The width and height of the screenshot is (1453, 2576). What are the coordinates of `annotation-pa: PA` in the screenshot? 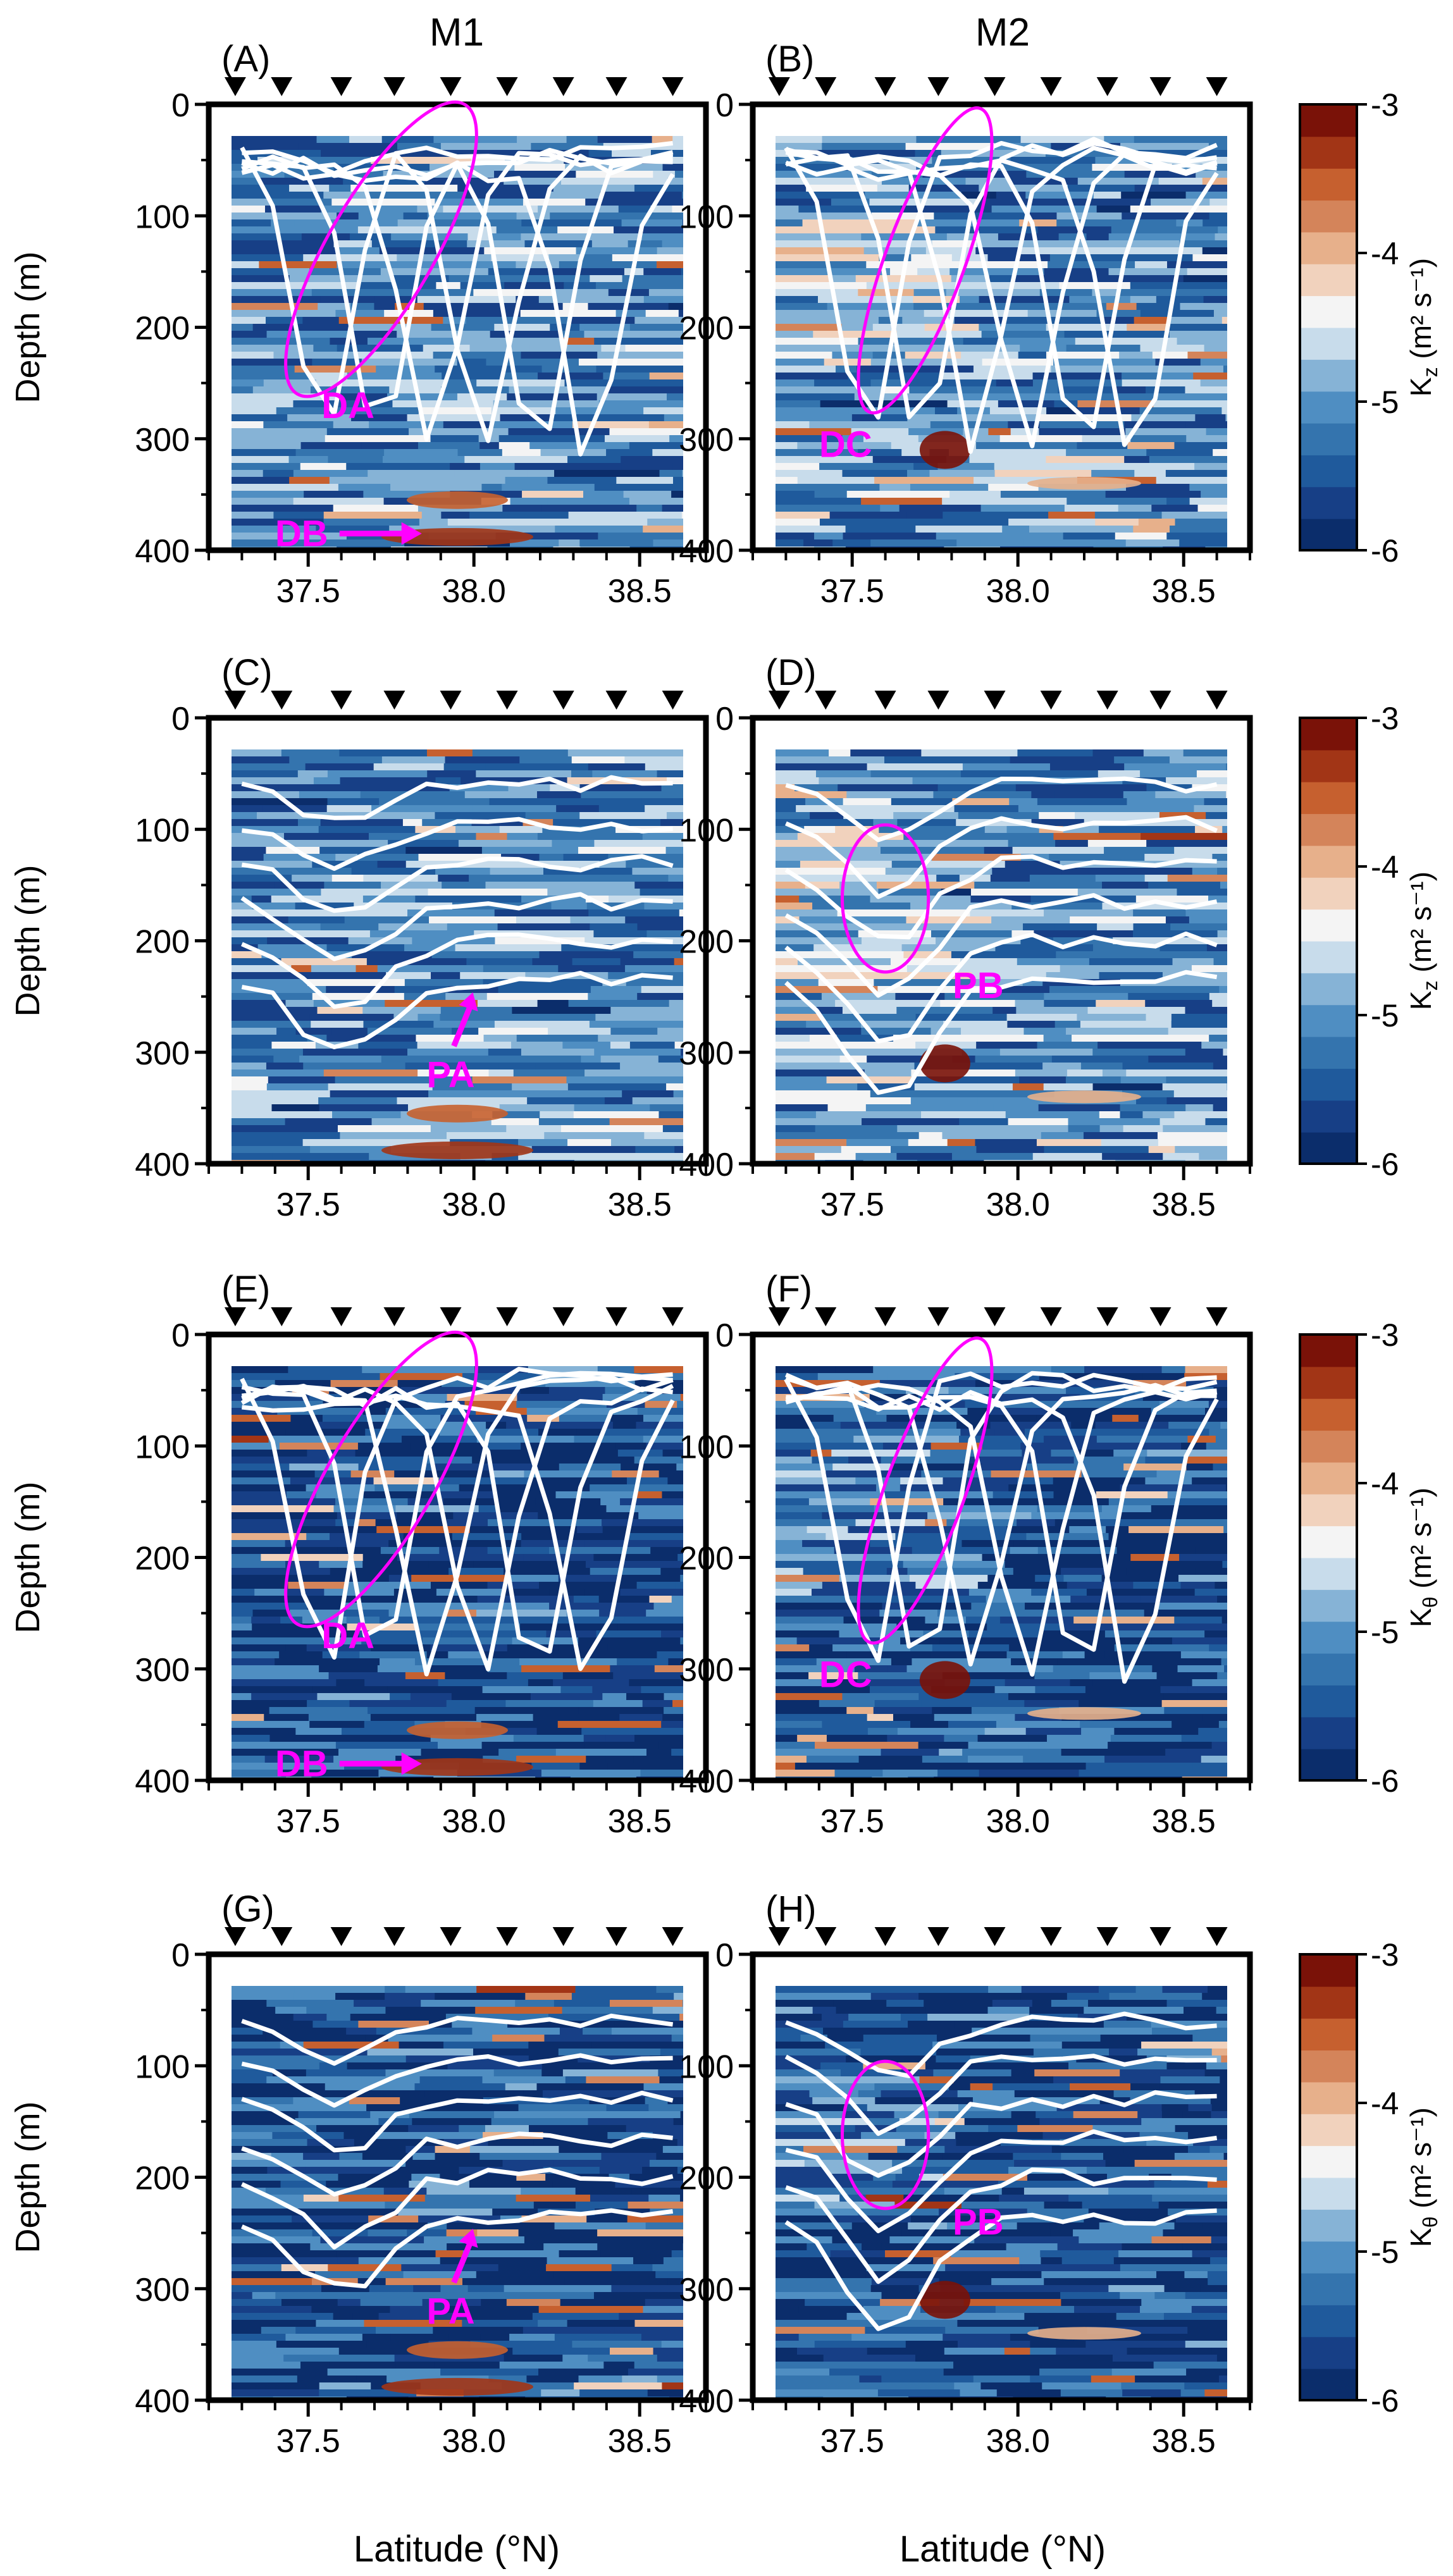 It's located at (450, 1074).